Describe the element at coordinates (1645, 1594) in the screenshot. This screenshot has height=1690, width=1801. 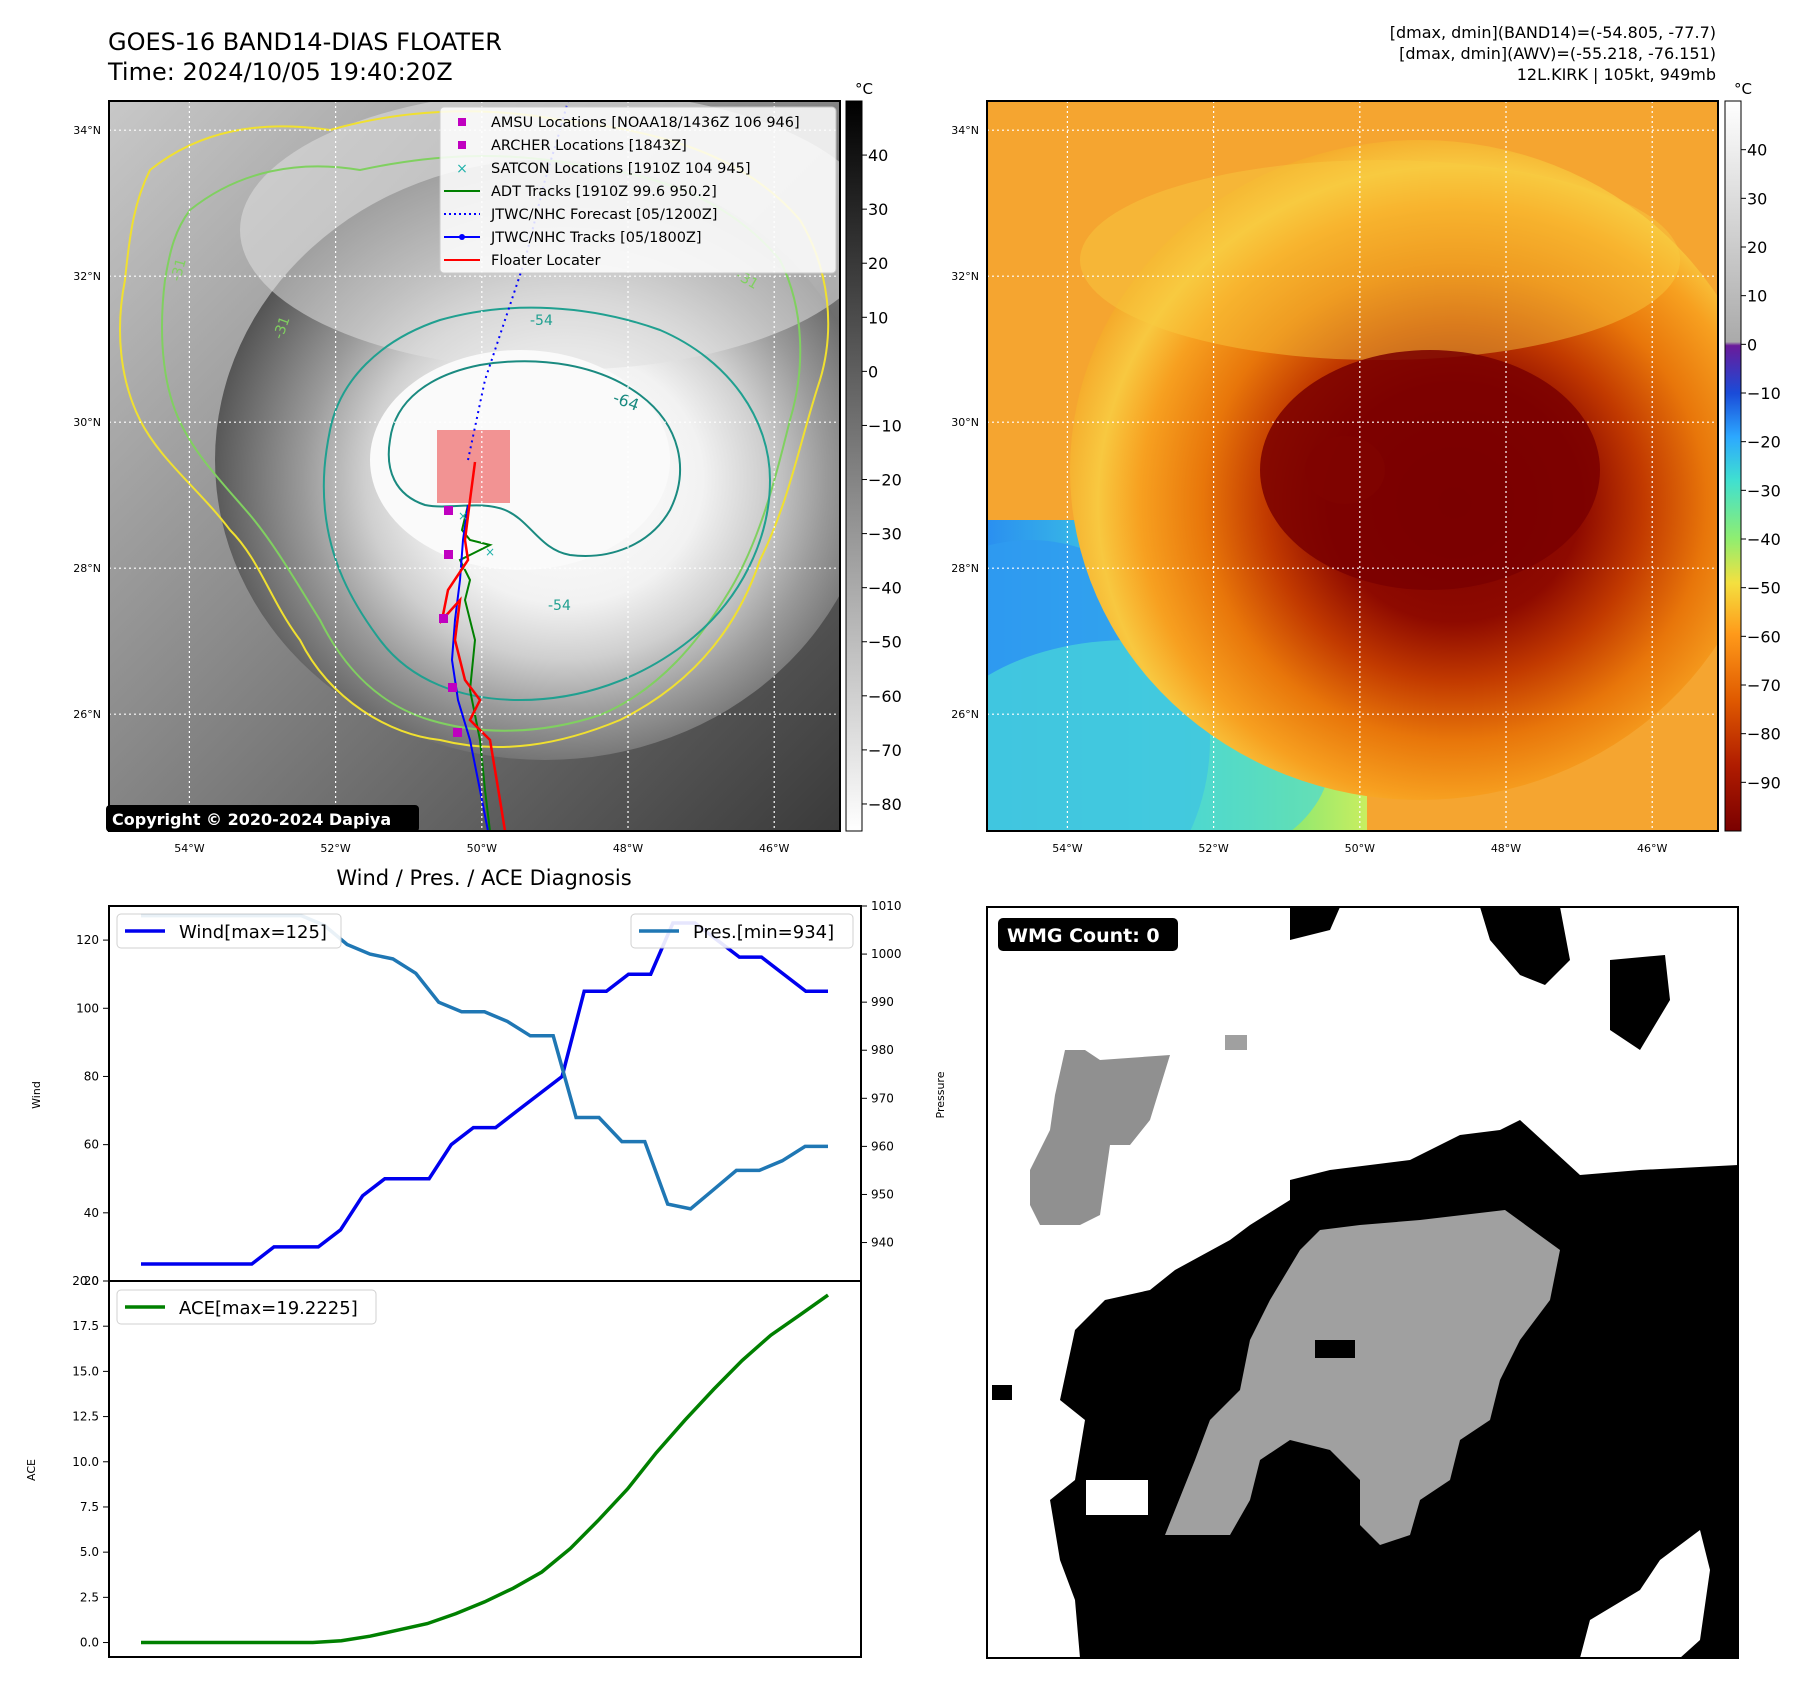
I see `wmg-white-corner` at that location.